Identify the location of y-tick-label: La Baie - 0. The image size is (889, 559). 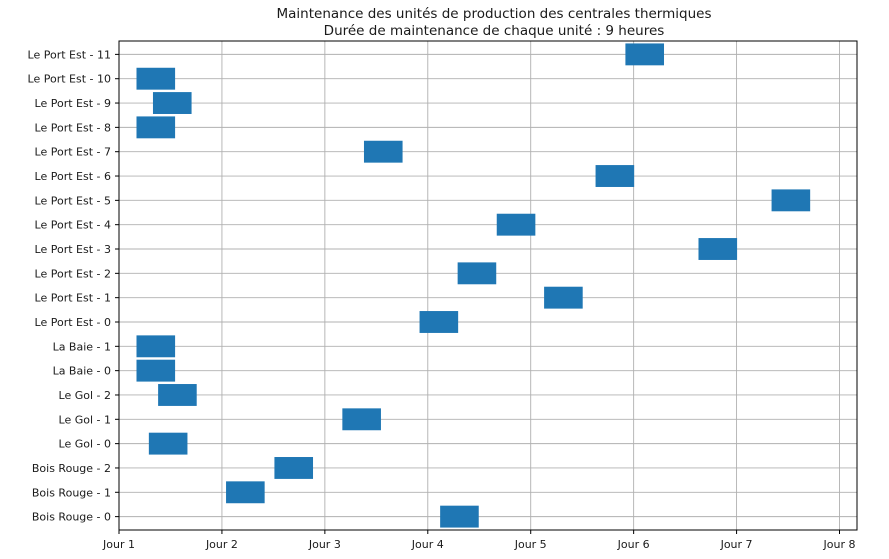
(82, 371).